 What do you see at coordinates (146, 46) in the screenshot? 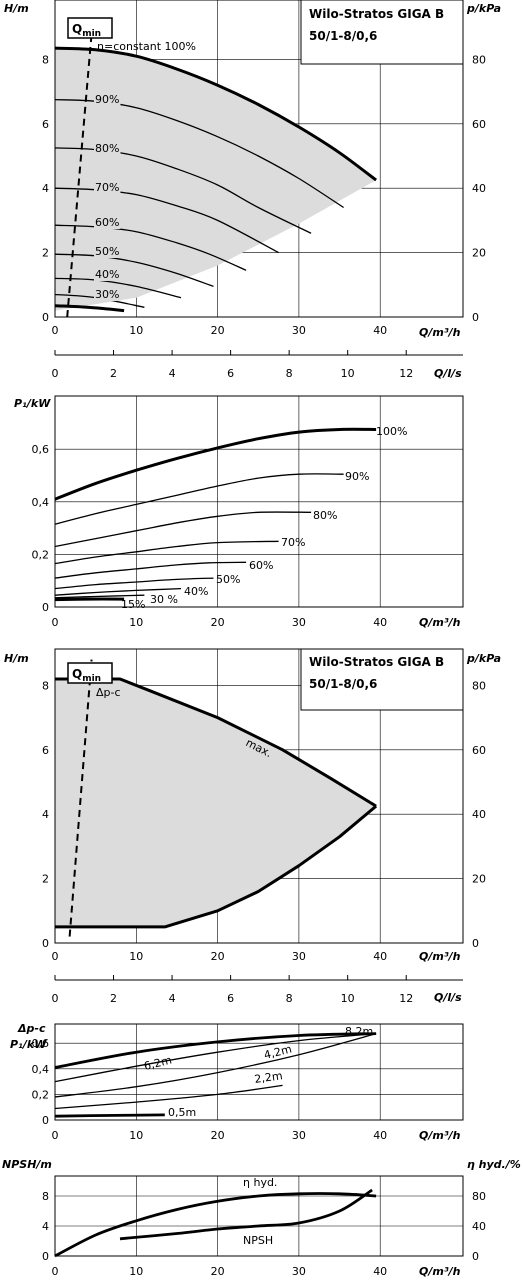
I see `subtitle-n-constant: n=constant 100%` at bounding box center [146, 46].